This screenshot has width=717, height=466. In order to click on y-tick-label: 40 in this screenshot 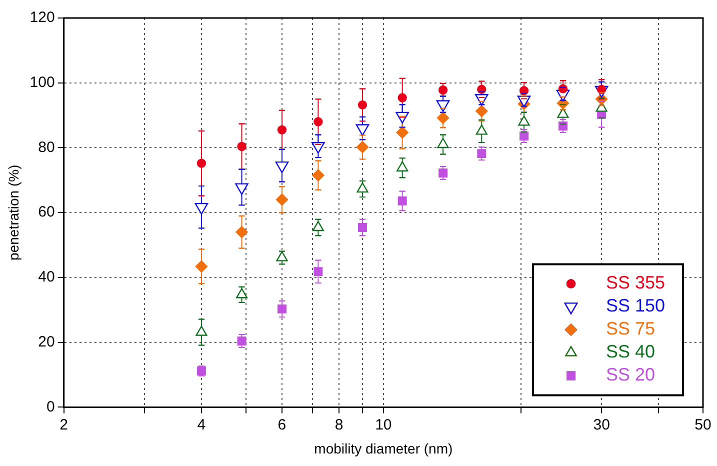, I will do `click(46, 277)`.